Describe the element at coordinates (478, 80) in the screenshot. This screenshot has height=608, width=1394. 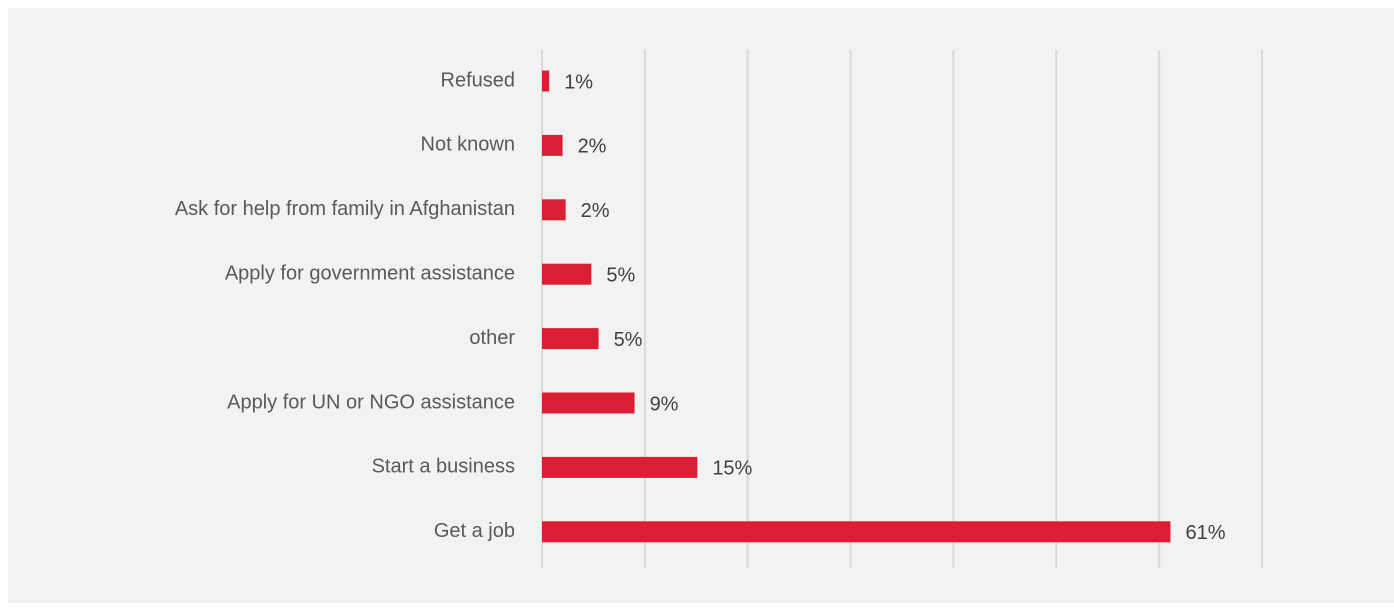
I see `category-label-0: Refused` at that location.